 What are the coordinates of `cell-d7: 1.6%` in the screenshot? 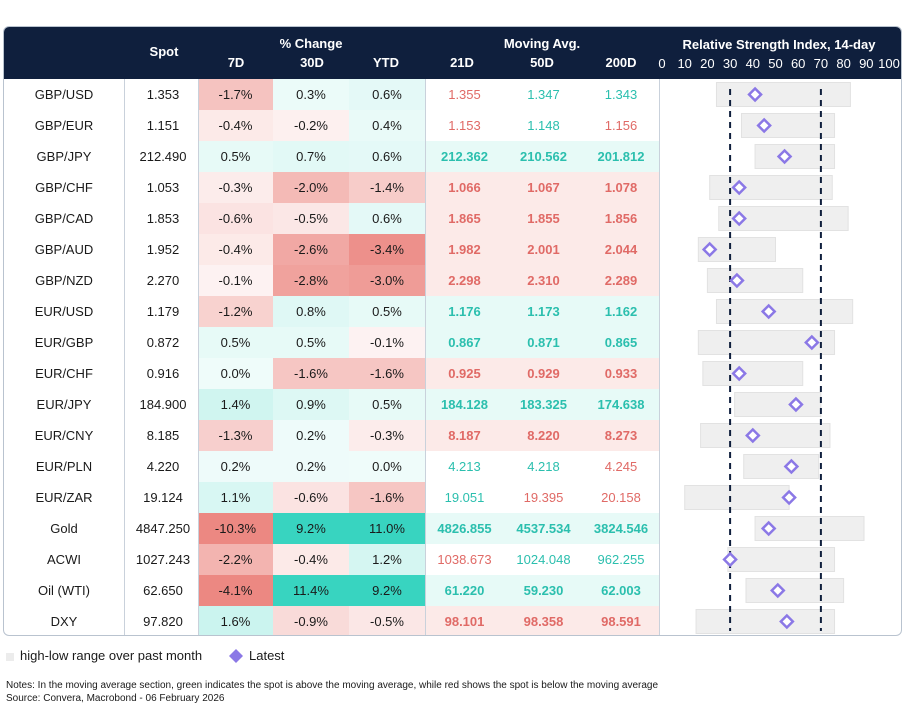 It's located at (235, 620).